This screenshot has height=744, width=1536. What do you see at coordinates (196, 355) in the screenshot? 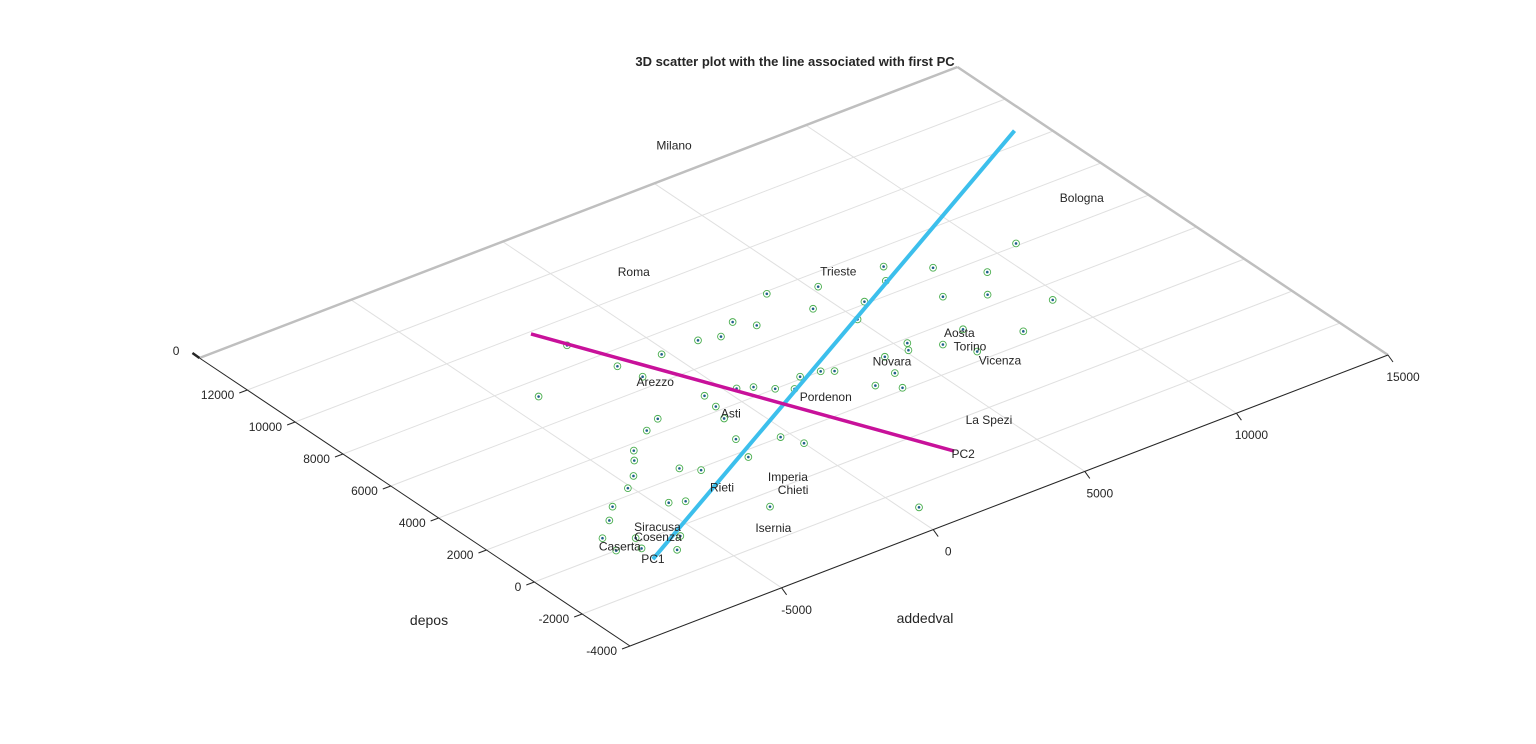
I see `z-axis-line` at bounding box center [196, 355].